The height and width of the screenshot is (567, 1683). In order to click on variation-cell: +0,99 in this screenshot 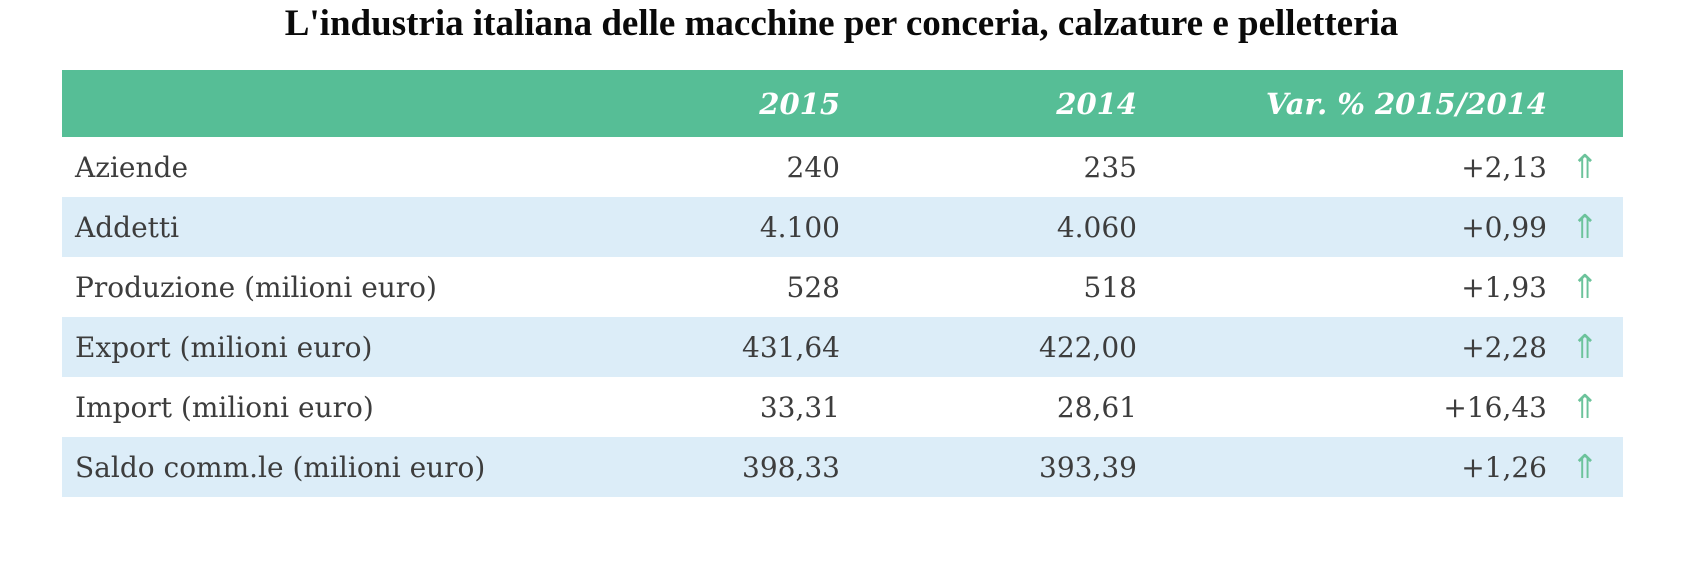, I will do `click(1342, 227)`.